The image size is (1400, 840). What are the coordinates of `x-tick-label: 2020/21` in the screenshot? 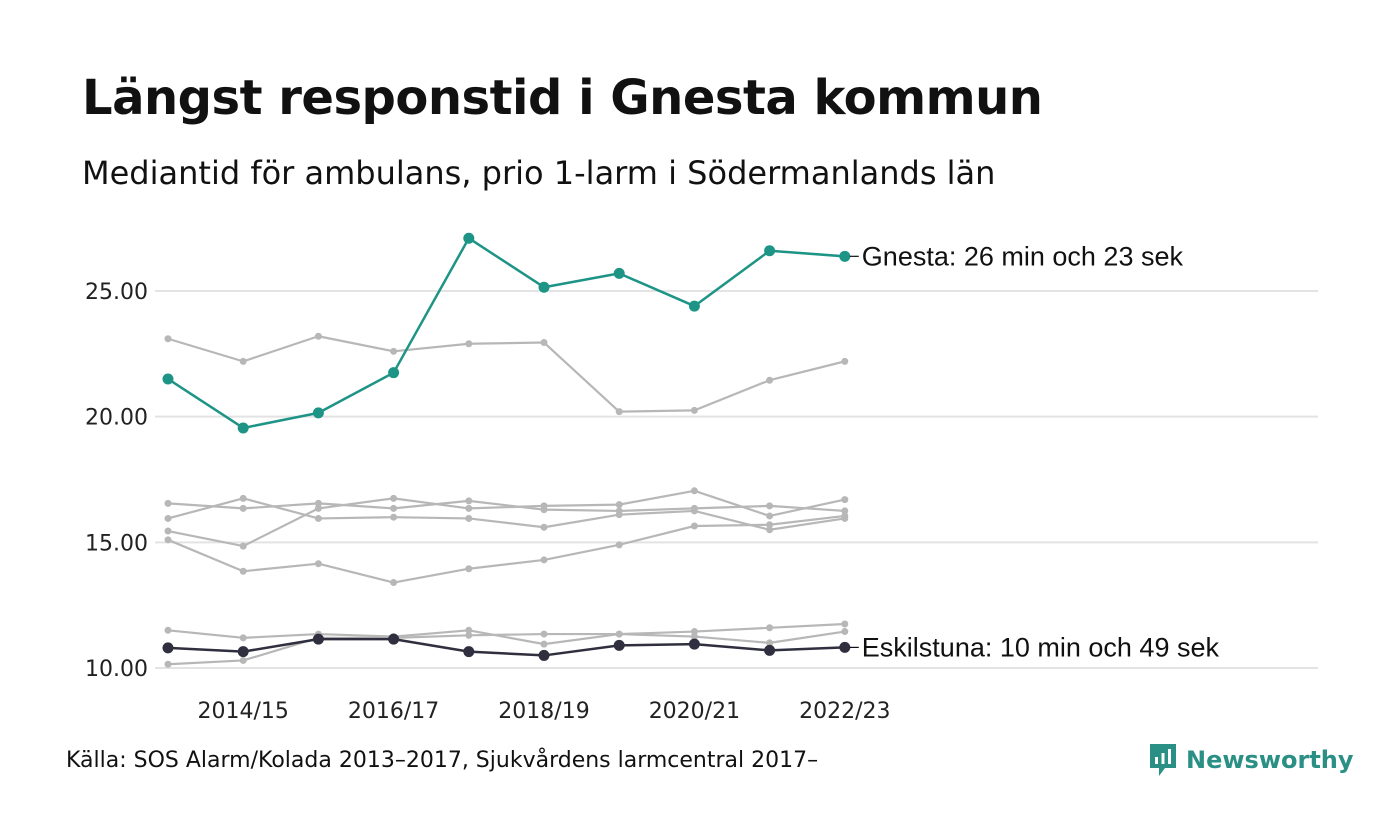 It's located at (694, 711).